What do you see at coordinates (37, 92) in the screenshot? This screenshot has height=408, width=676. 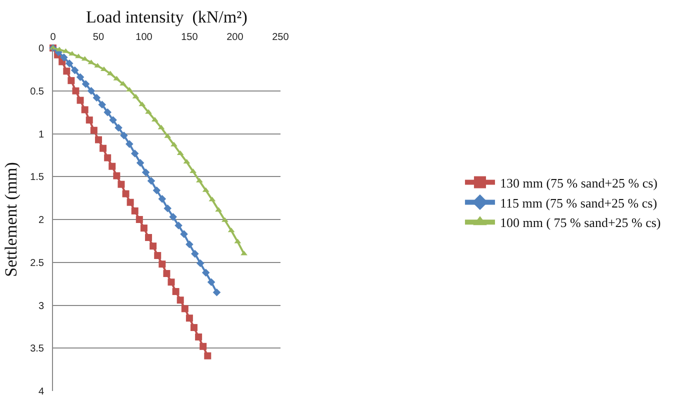 I see `y-tick-label: 0.5` at bounding box center [37, 92].